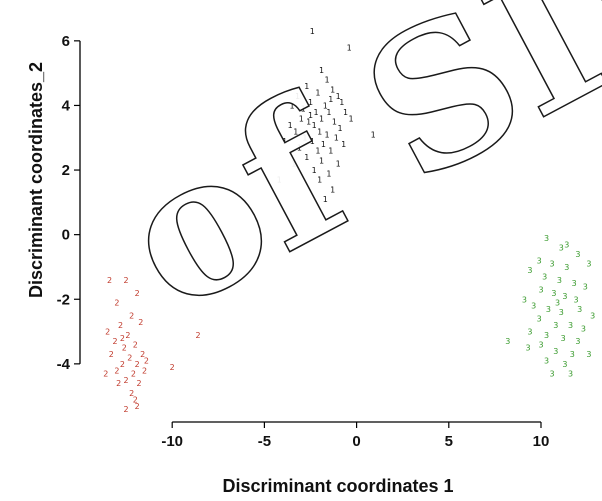  What do you see at coordinates (36, 180) in the screenshot?
I see `y-axis-title: Discriminant coordinates_2` at bounding box center [36, 180].